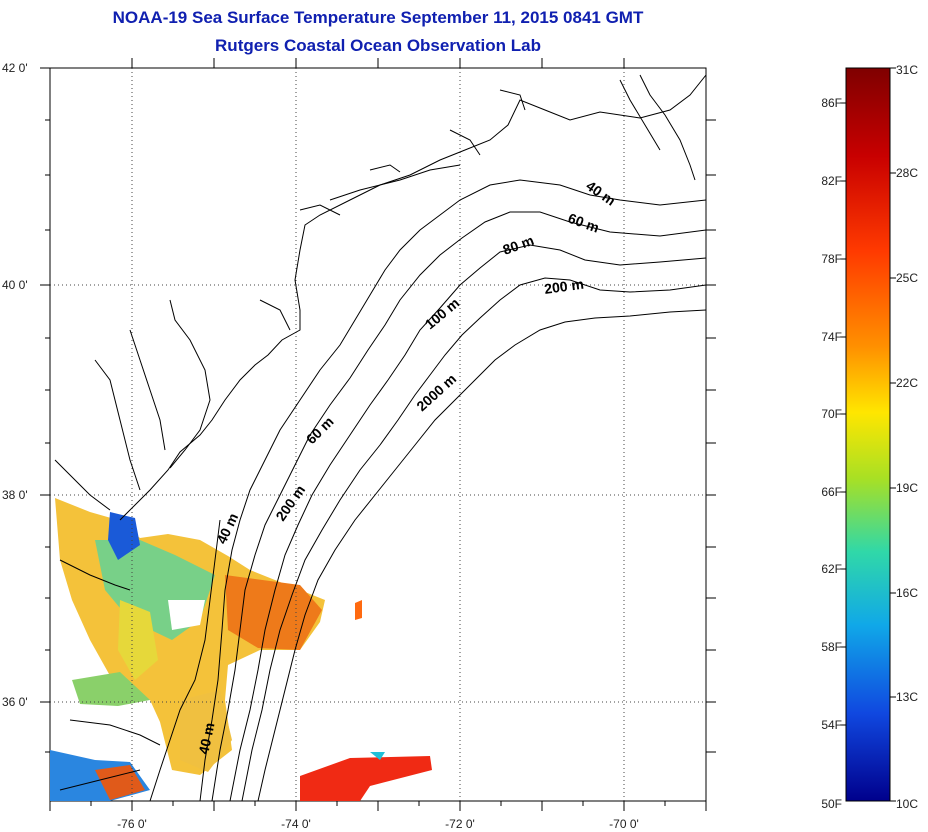 Image resolution: width=928 pixels, height=832 pixels. What do you see at coordinates (241, 649) in the screenshot?
I see `sst-data-layer` at bounding box center [241, 649].